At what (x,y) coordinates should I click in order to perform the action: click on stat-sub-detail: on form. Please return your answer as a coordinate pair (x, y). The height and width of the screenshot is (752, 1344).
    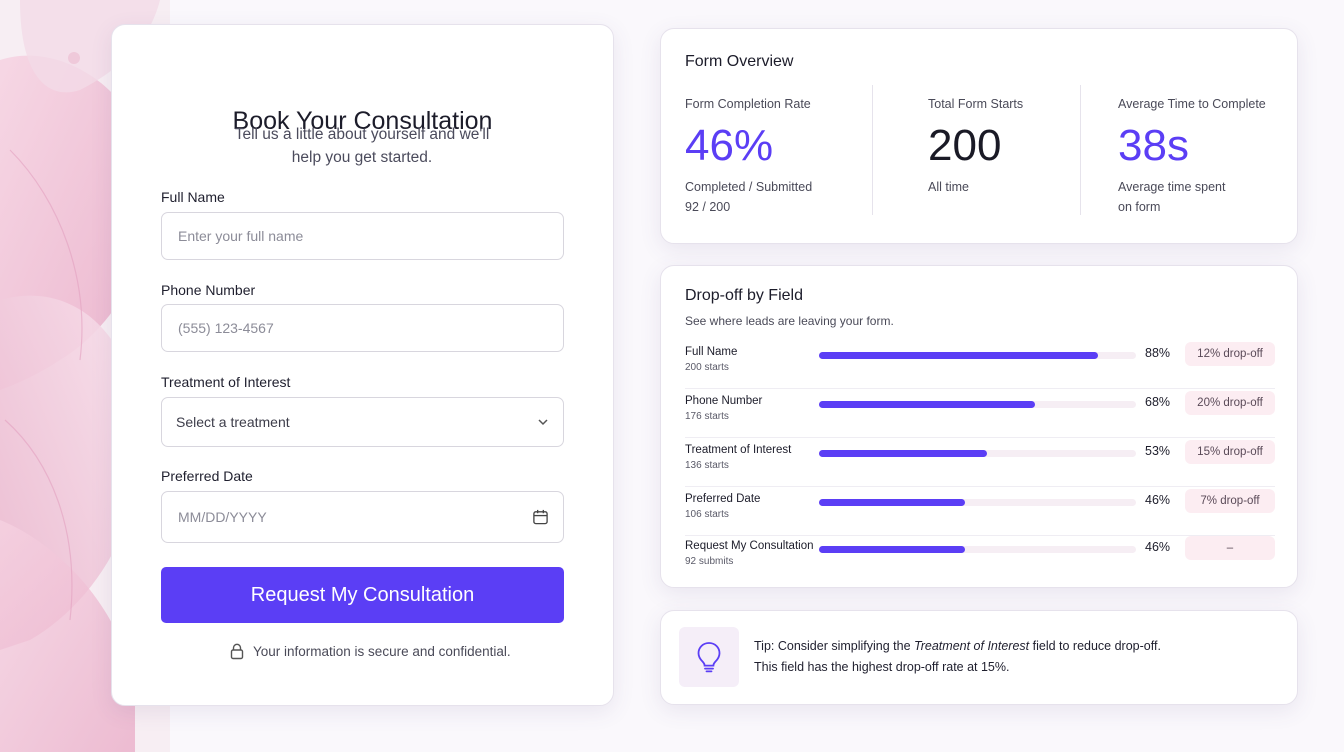
    Looking at the image, I should click on (1139, 207).